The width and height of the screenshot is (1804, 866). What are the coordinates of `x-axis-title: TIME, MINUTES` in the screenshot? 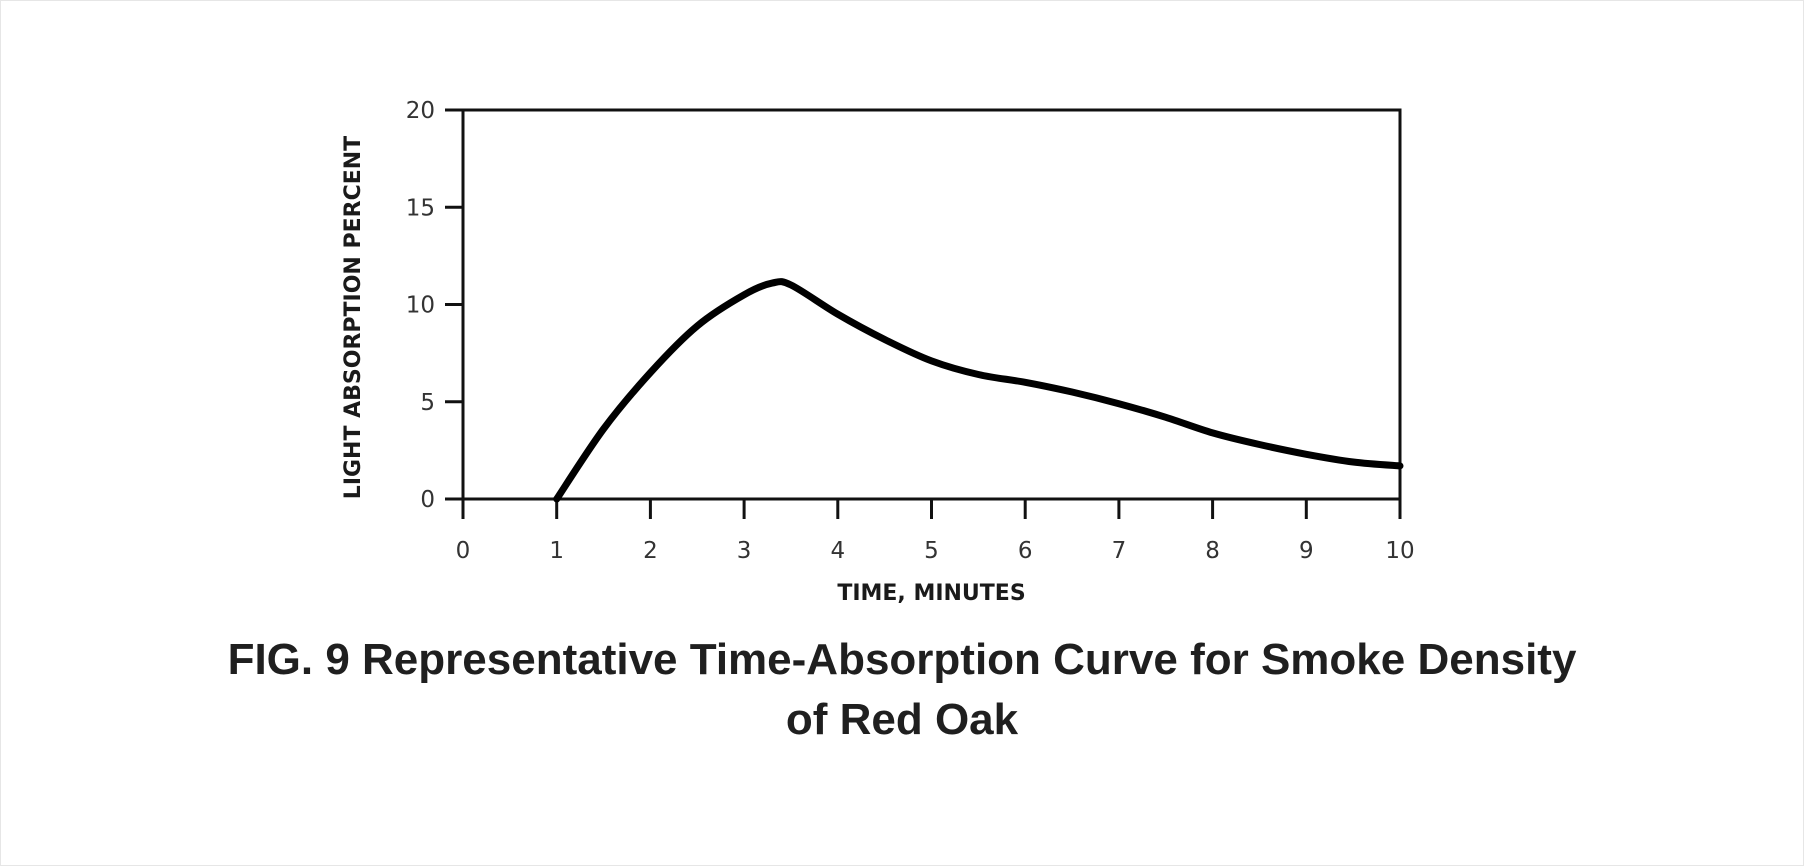 It's located at (931, 593).